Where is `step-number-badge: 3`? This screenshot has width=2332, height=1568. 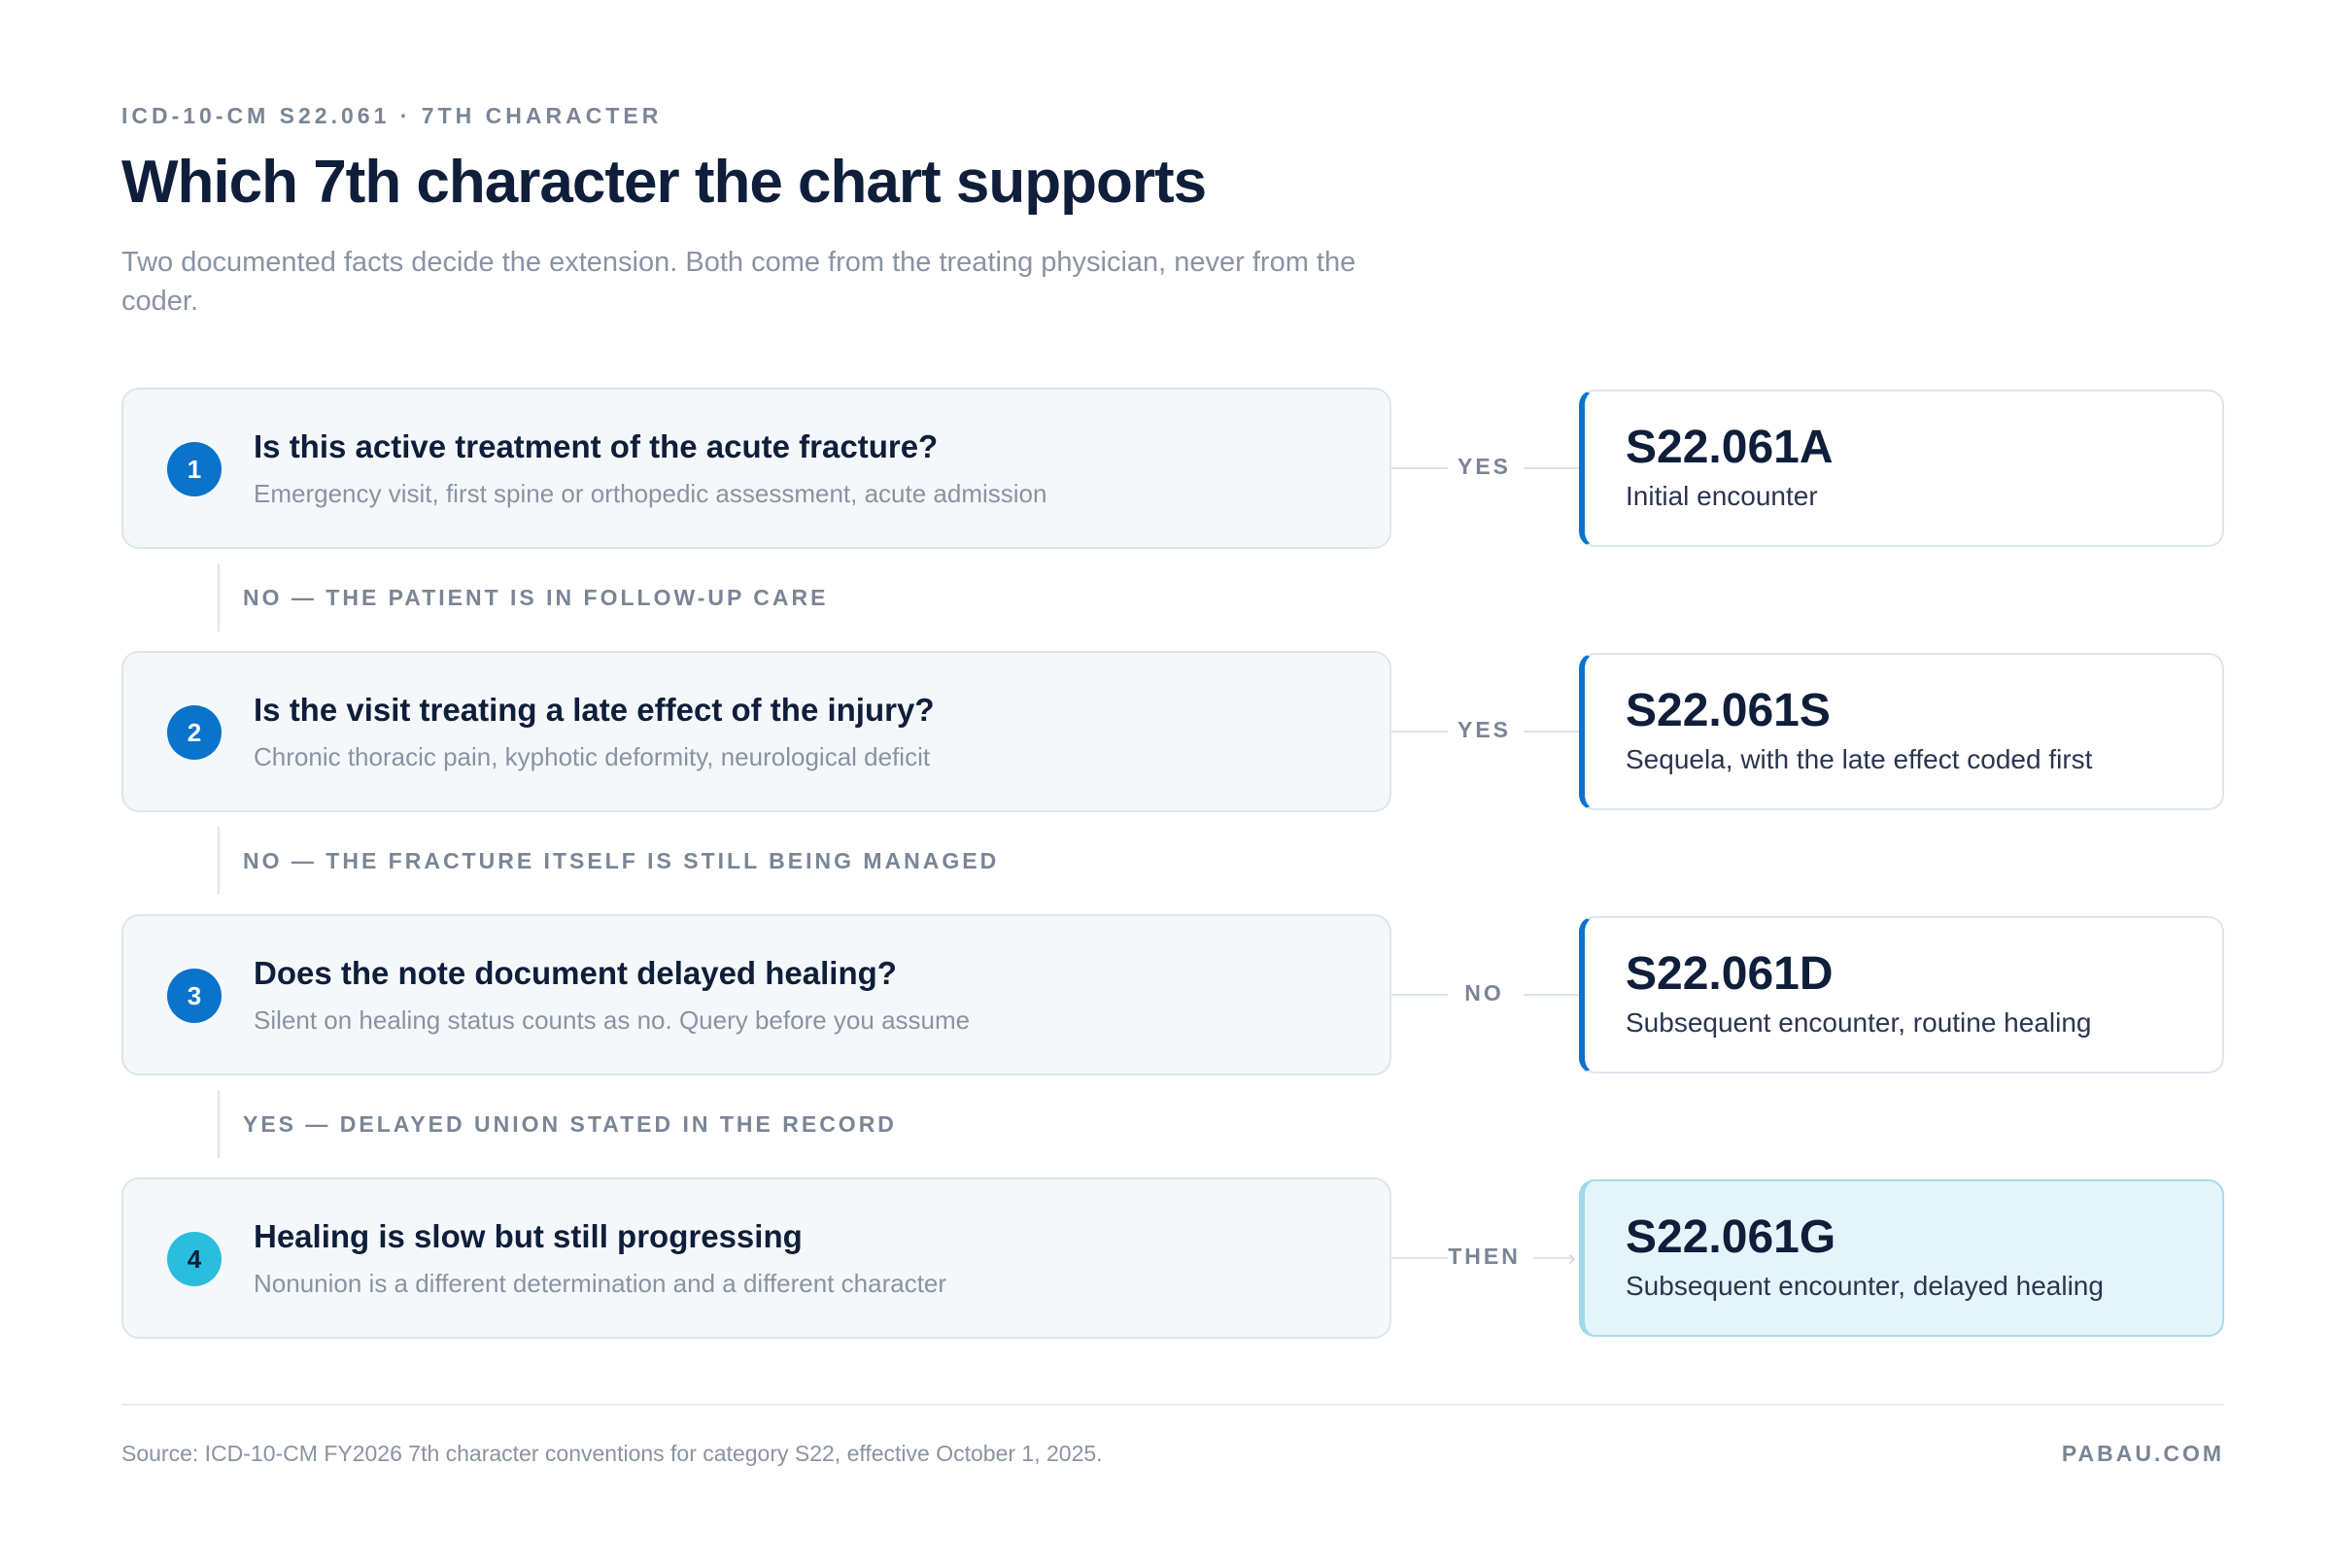 step-number-badge: 3 is located at coordinates (194, 996).